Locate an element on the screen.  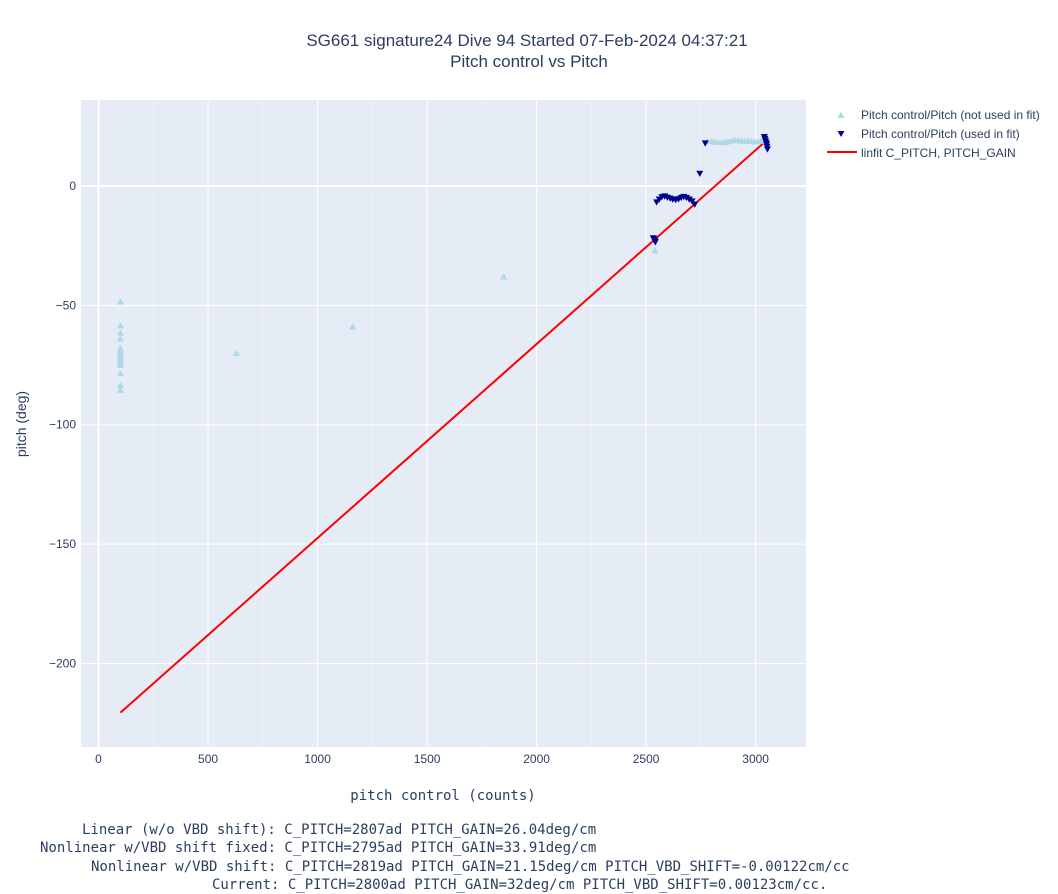
y-axis-ticks: 0 −50 −100 −150 −200 is located at coordinates (62, 424).